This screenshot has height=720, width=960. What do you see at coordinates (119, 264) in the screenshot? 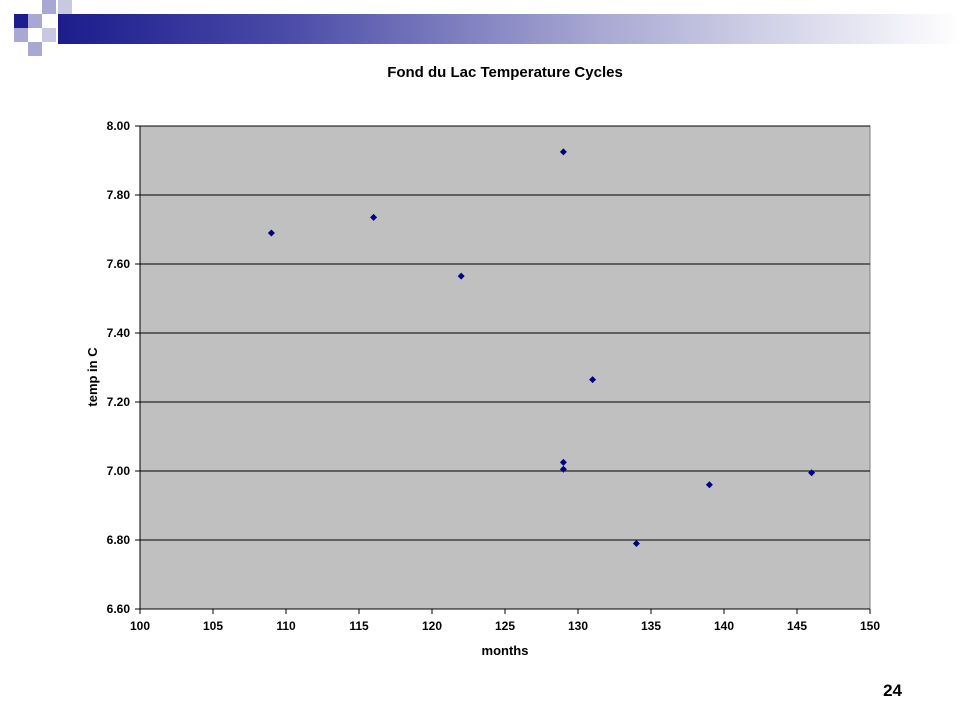
I see `y-tick-label: 7.60` at bounding box center [119, 264].